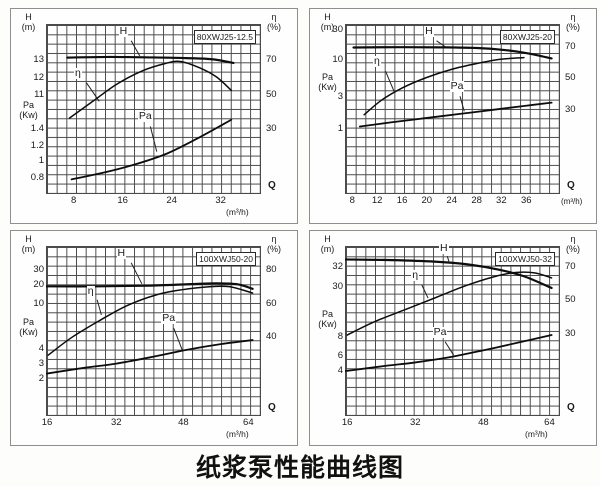 This screenshot has height=487, width=600. Describe the element at coordinates (340, 337) in the screenshot. I see `y-axis-tick: 8` at that location.